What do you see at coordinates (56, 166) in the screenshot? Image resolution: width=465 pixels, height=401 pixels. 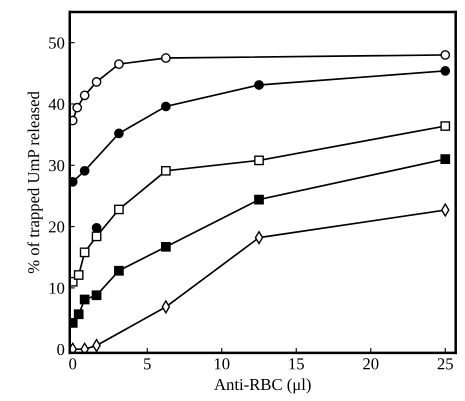 I see `y-tick-label: 30` at bounding box center [56, 166].